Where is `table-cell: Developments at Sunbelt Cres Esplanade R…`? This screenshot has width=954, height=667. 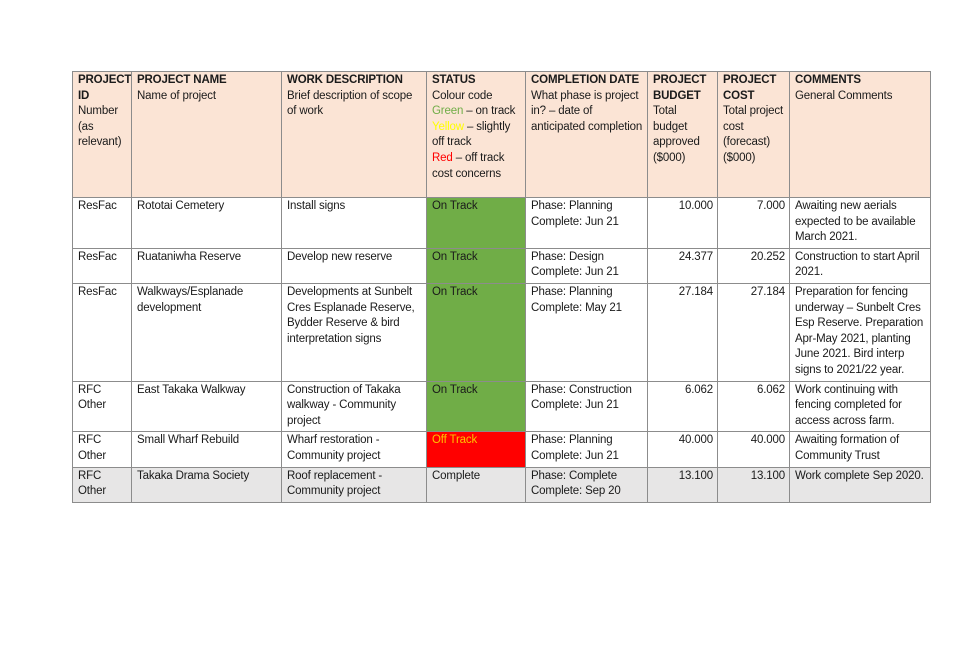
table-cell: Developments at Sunbelt Cres Esplanade R… is located at coordinates (354, 332).